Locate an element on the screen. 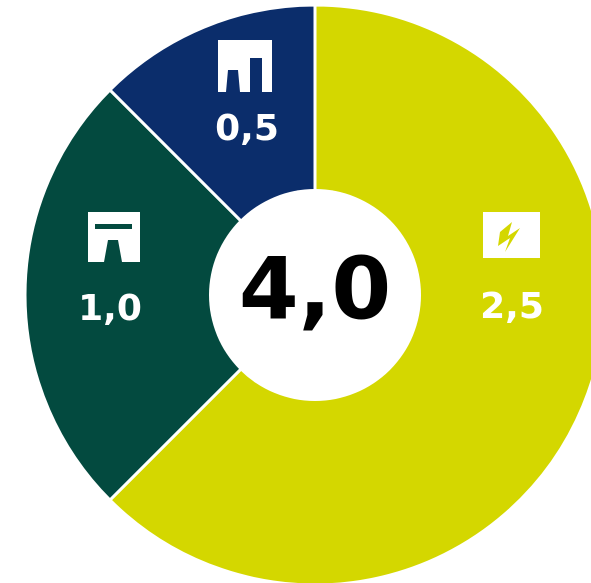  value-label: 2,5 is located at coordinates (512, 306).